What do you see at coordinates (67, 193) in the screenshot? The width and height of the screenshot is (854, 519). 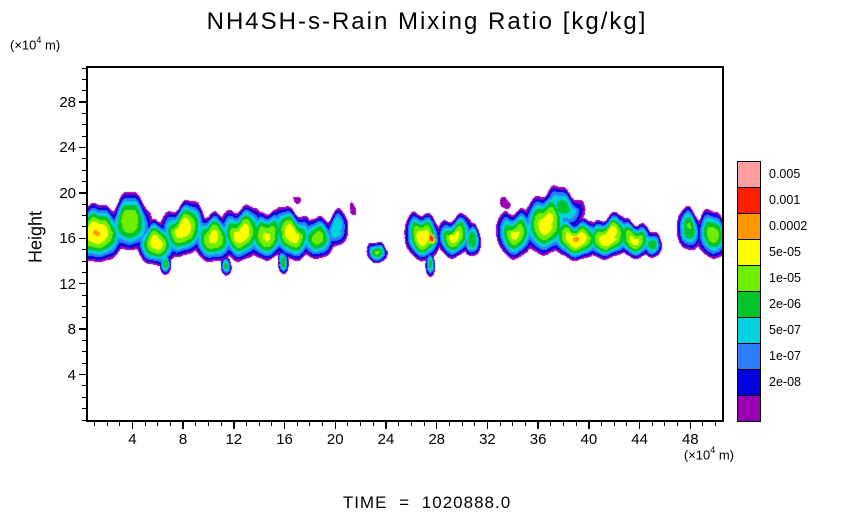 I see `y-tick-label: 20` at bounding box center [67, 193].